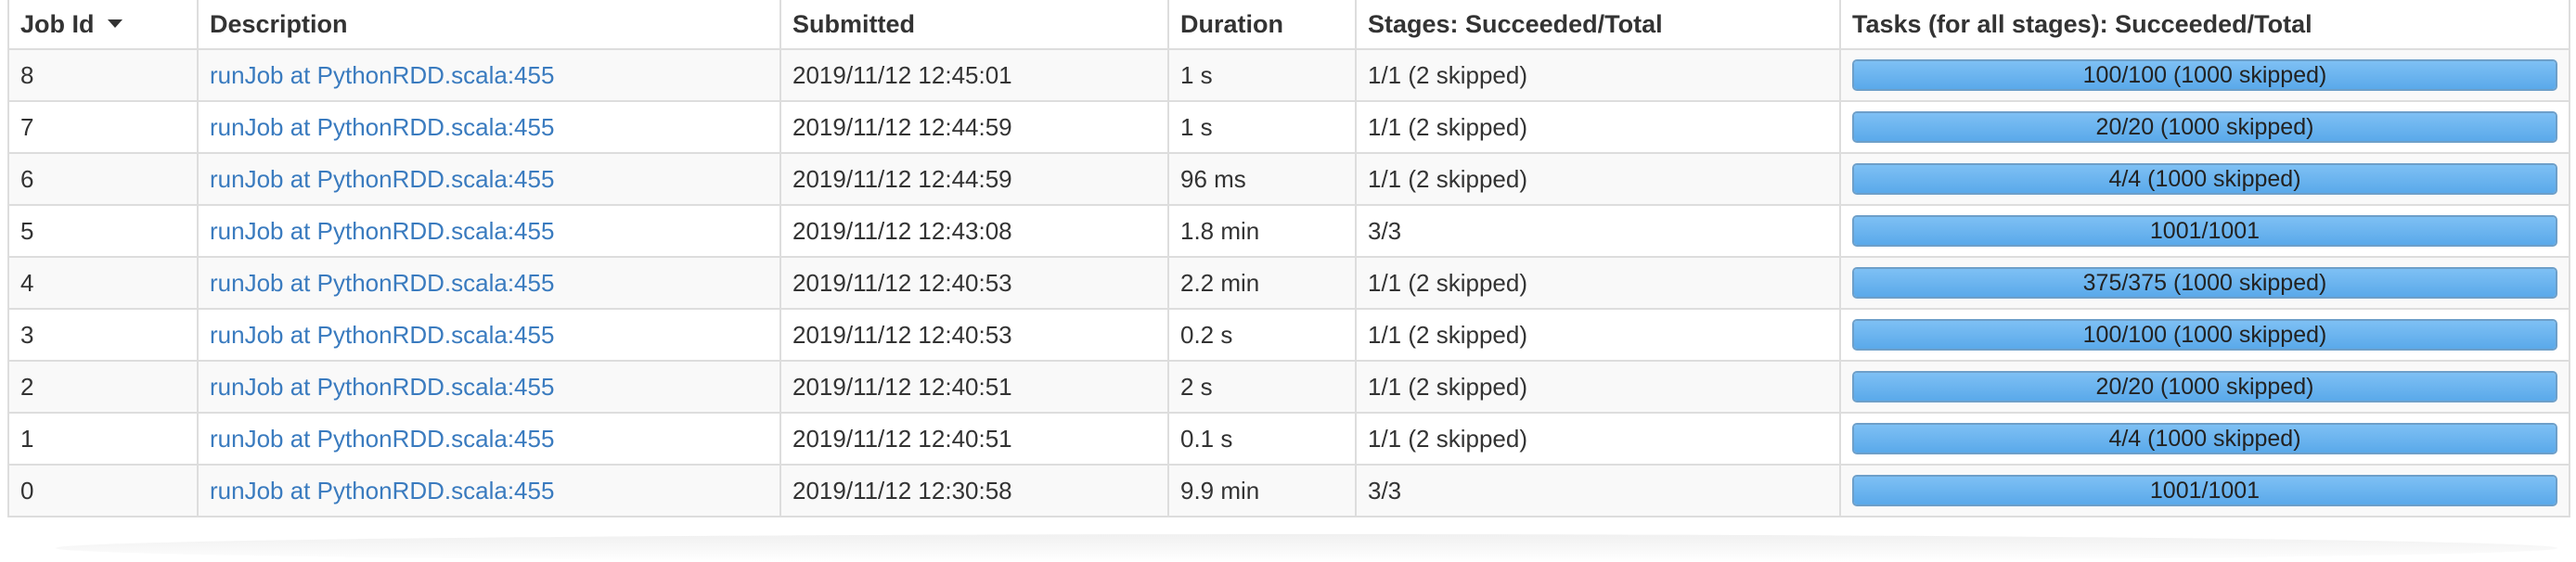  What do you see at coordinates (974, 25) in the screenshot?
I see `column-header-submitted: Submitted` at bounding box center [974, 25].